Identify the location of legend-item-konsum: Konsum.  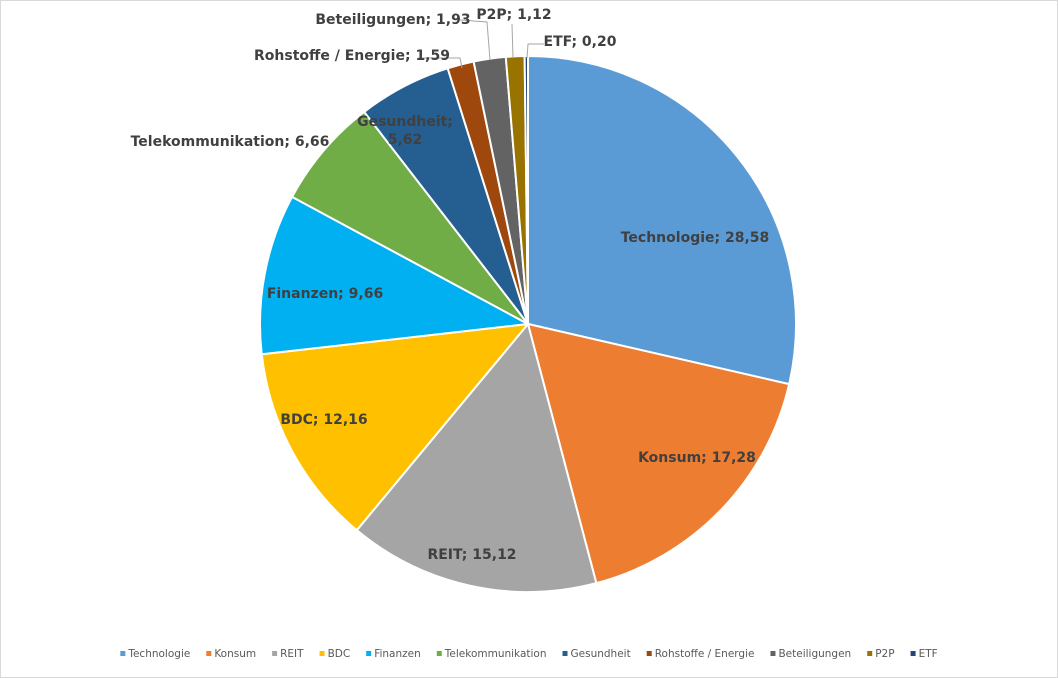
(231, 654).